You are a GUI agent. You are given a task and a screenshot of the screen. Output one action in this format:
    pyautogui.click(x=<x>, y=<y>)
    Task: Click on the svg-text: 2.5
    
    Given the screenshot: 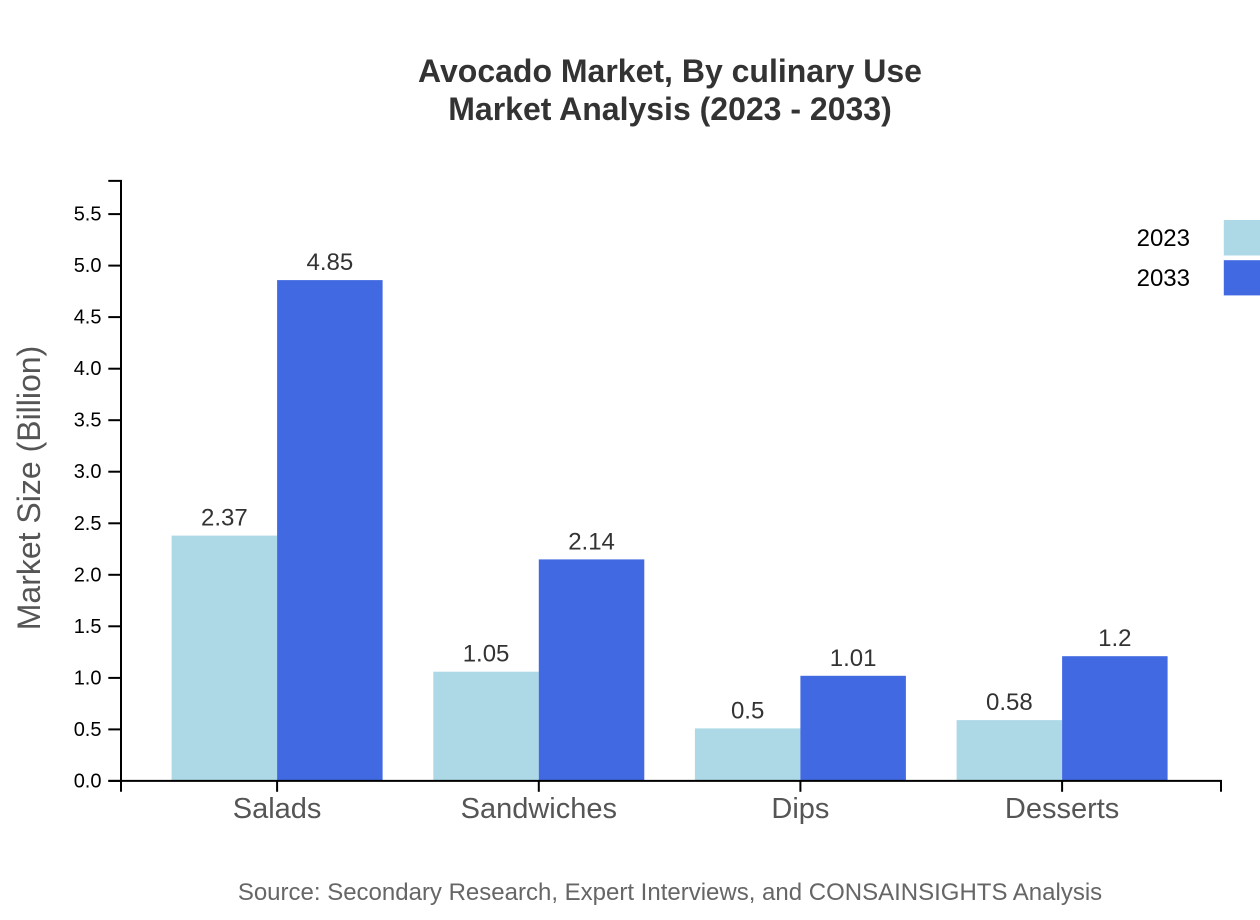 What is the action you would take?
    pyautogui.click(x=88, y=524)
    